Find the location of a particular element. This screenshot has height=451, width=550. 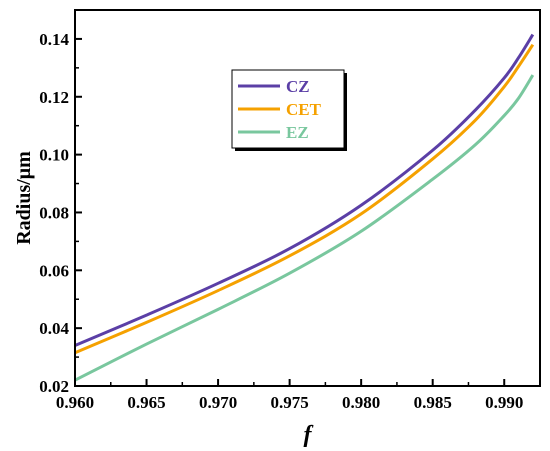

legend-label-cz: CZ is located at coordinates (298, 86).